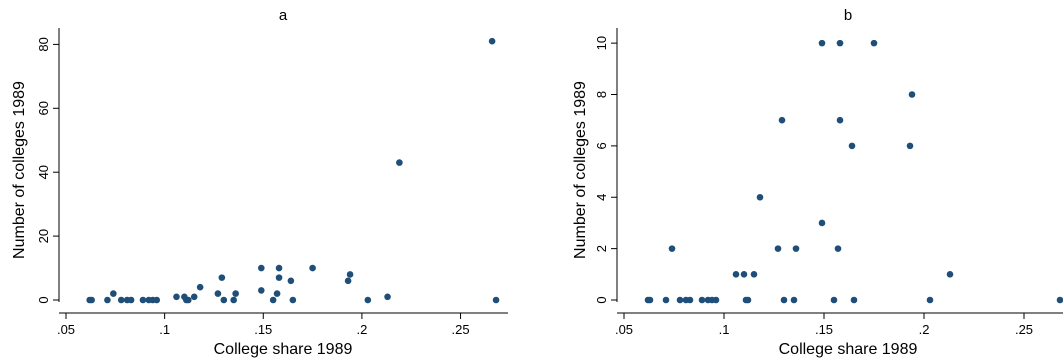  What do you see at coordinates (580, 170) in the screenshot?
I see `panel-b-y-axis-title: Number of colleges 1989` at bounding box center [580, 170].